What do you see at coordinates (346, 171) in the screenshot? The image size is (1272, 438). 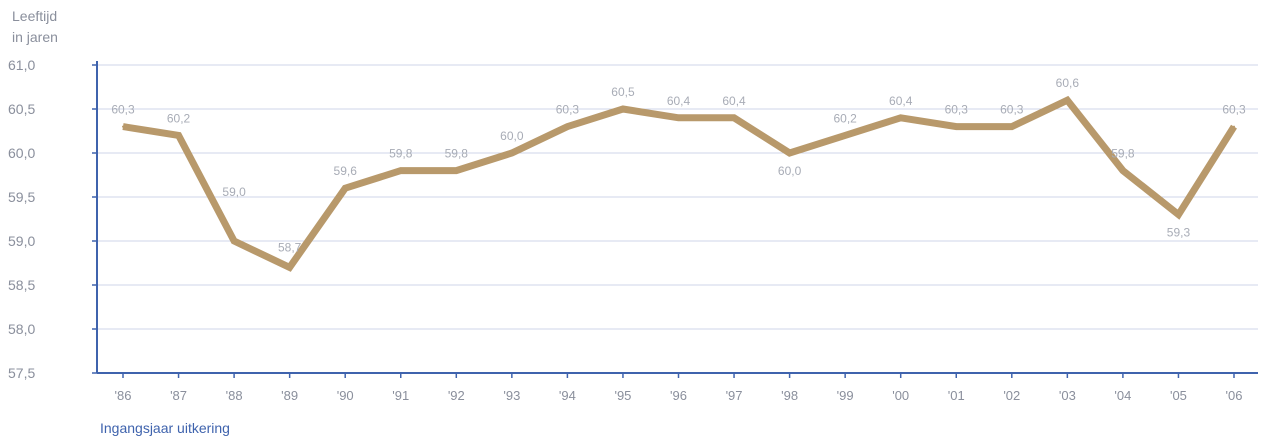 I see `data-label: 59,6` at bounding box center [346, 171].